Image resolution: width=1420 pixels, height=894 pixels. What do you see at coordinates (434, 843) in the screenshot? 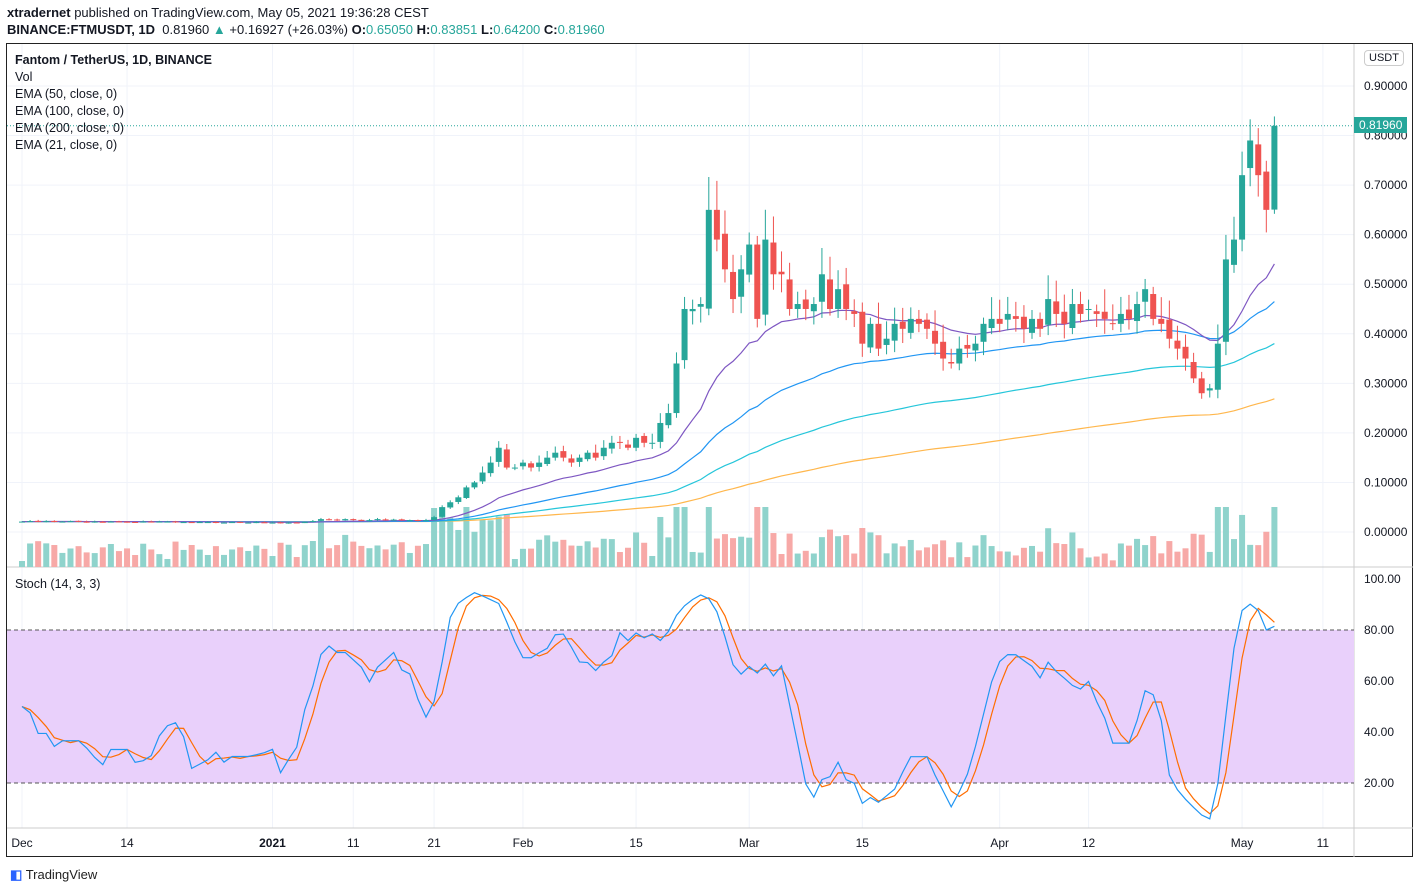
I see `x-tick-label: 21` at bounding box center [434, 843].